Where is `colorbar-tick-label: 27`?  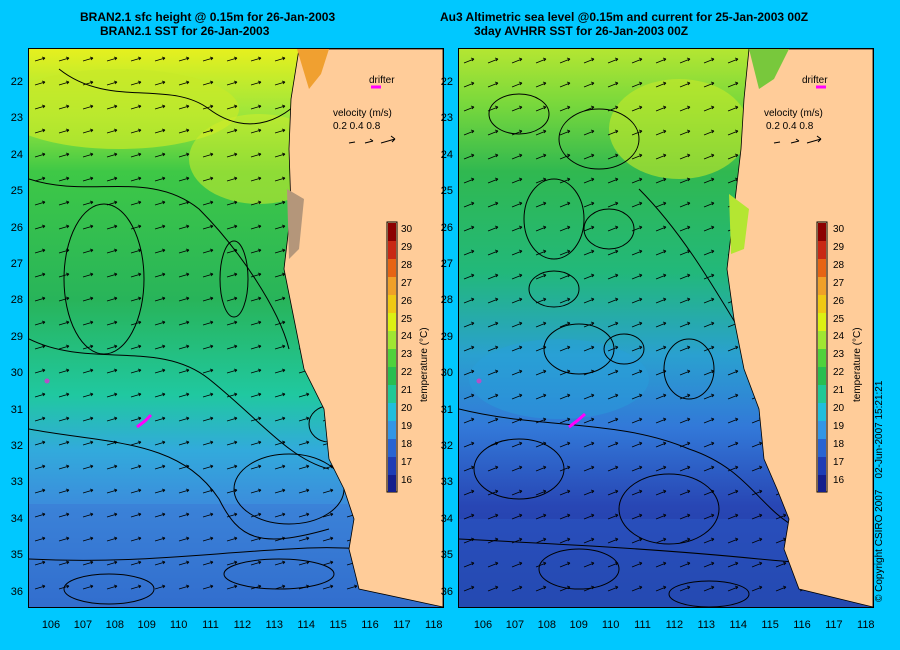 colorbar-tick-label: 27 is located at coordinates (839, 283).